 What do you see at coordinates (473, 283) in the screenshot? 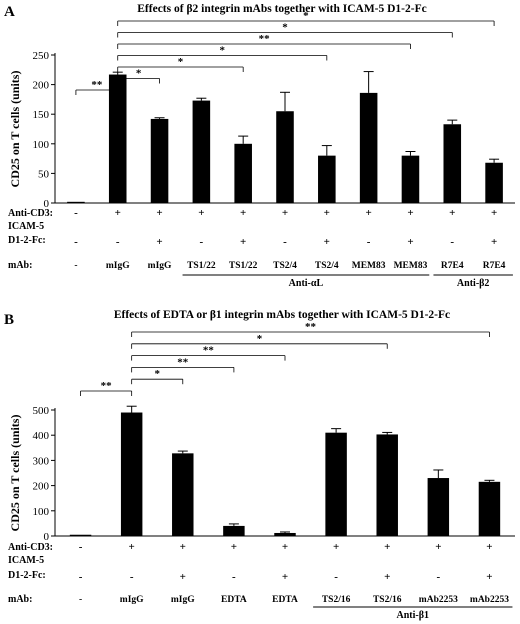
I see `panel-a-group-label: Anti-β2` at bounding box center [473, 283].